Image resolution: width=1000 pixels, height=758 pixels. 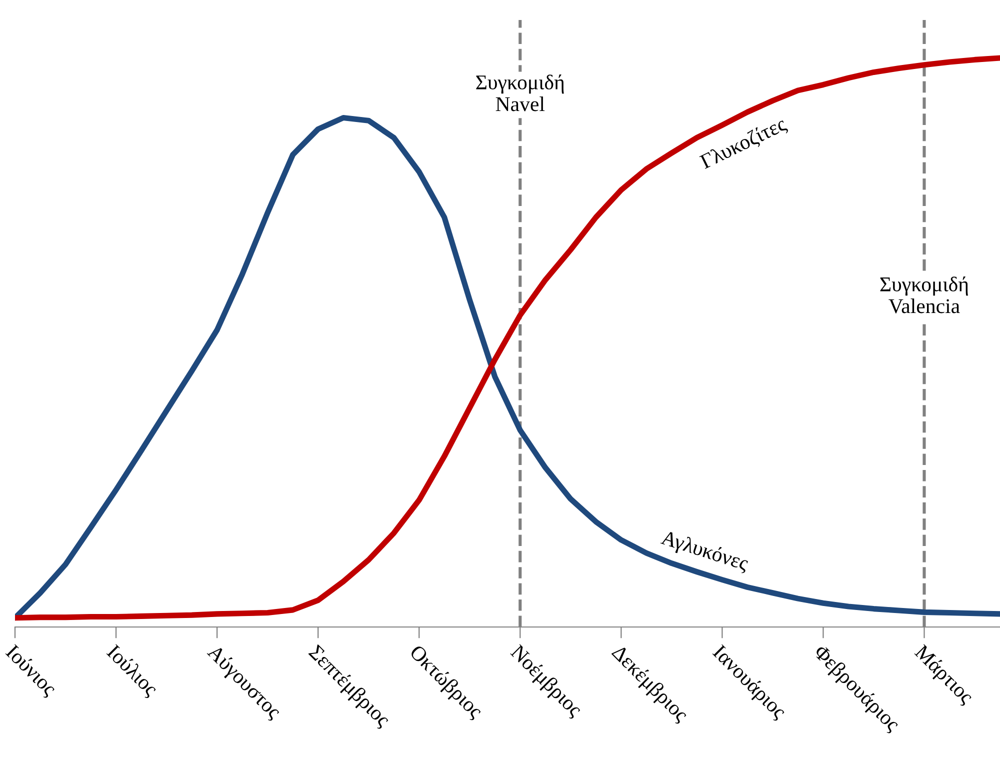 I want to click on ref-line-label: Συγκομιδή Navel, so click(x=520, y=93).